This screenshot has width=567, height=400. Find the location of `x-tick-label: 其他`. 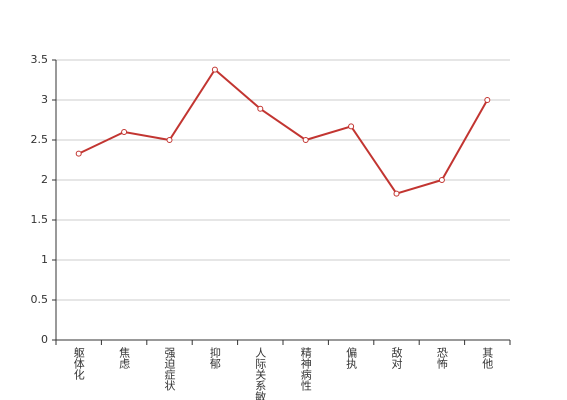

x-tick-label: 其他 is located at coordinates (487, 358).